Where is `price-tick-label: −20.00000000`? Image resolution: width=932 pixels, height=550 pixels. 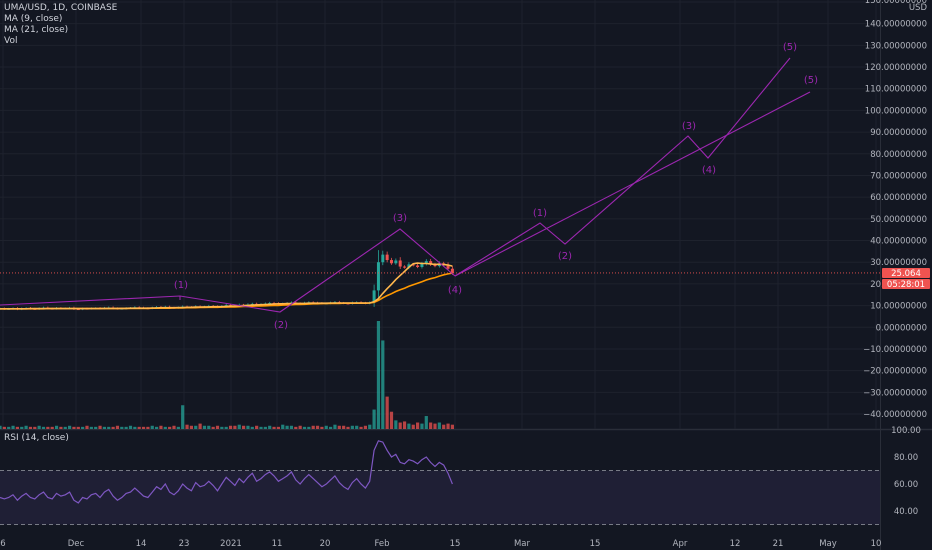 price-tick-label: −20.00000000 is located at coordinates (895, 372).